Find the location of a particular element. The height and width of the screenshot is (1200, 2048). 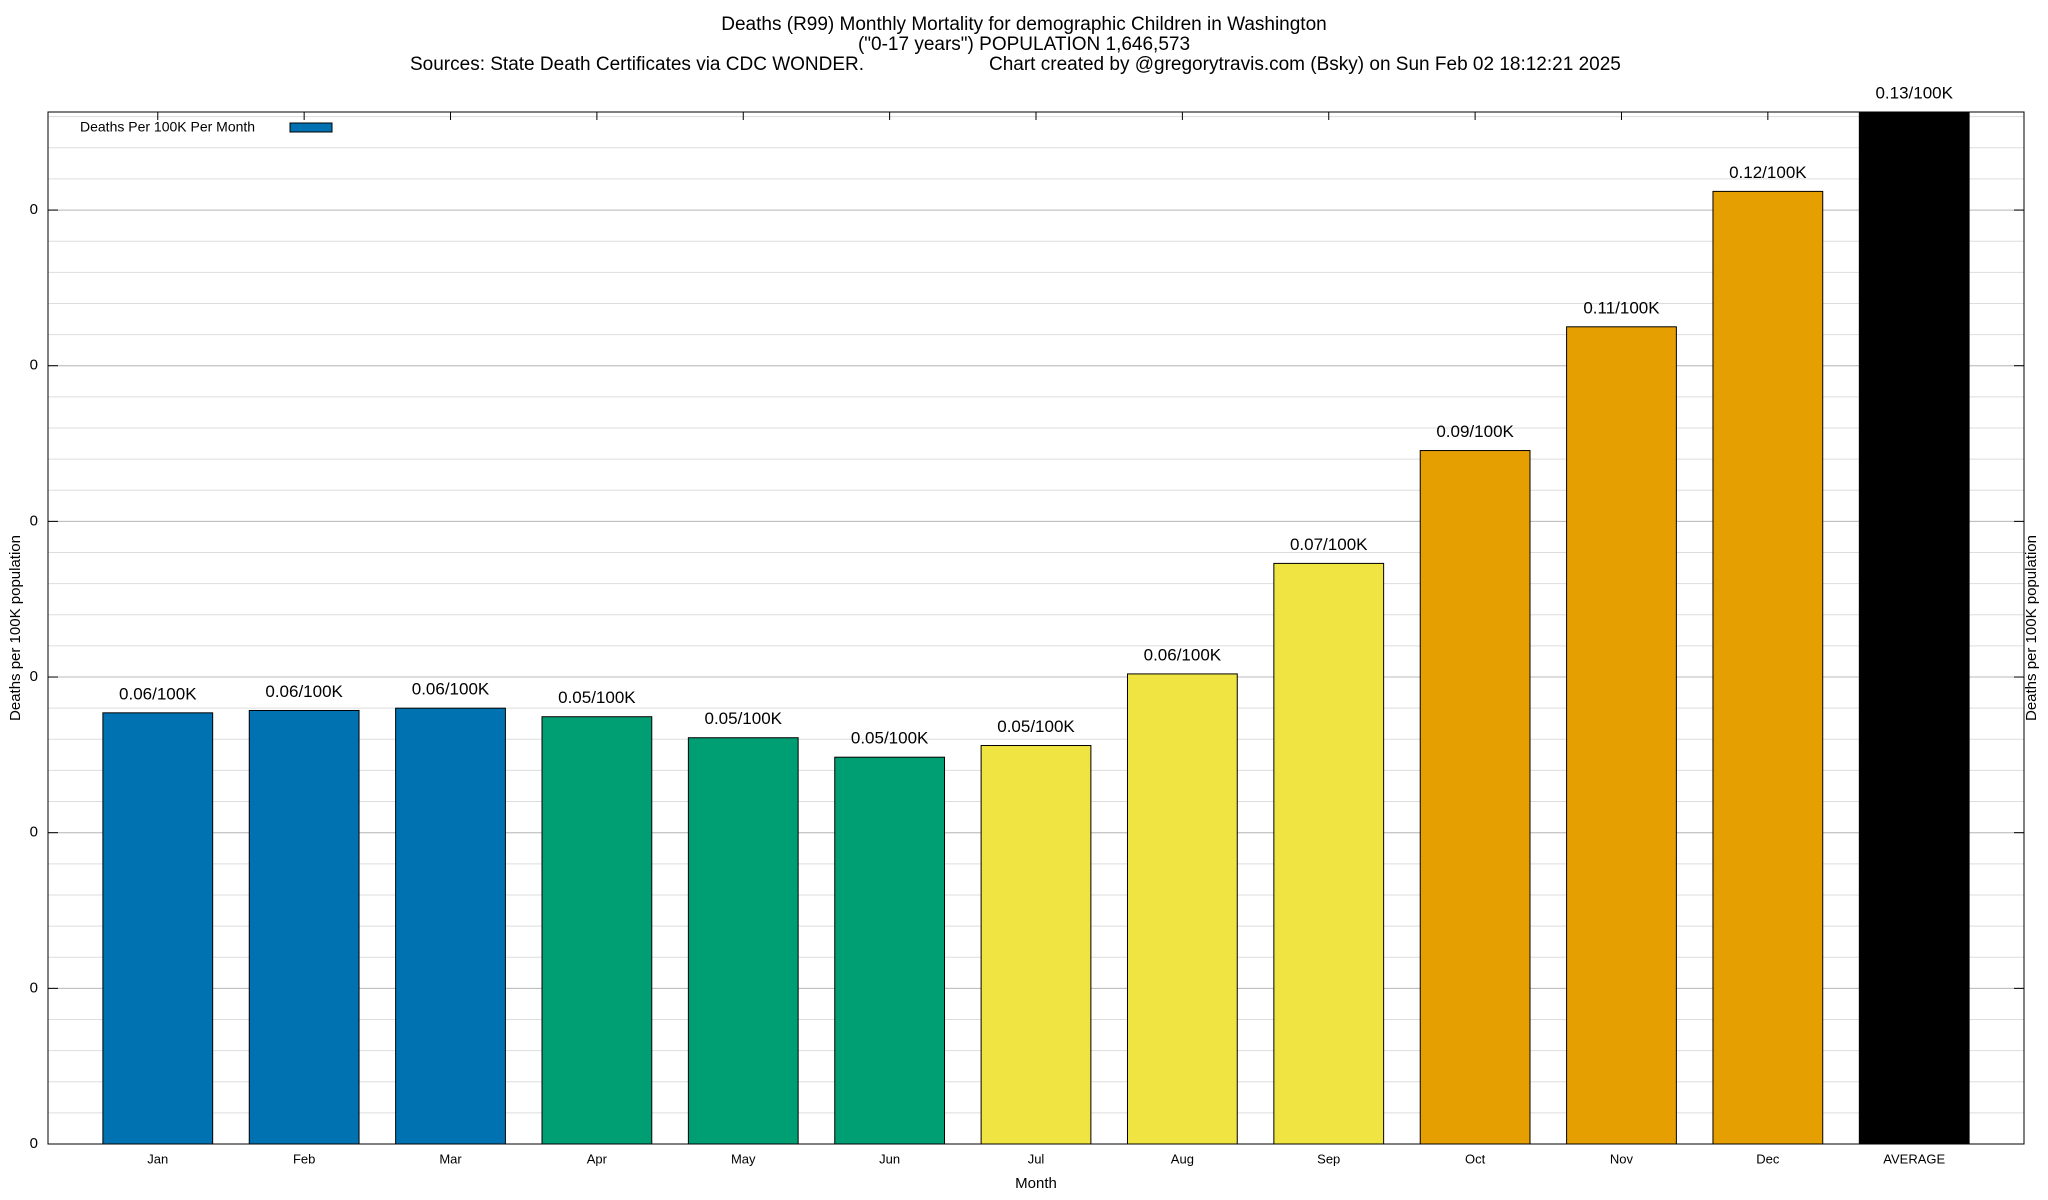

x-tick-label: May is located at coordinates (743, 1158).